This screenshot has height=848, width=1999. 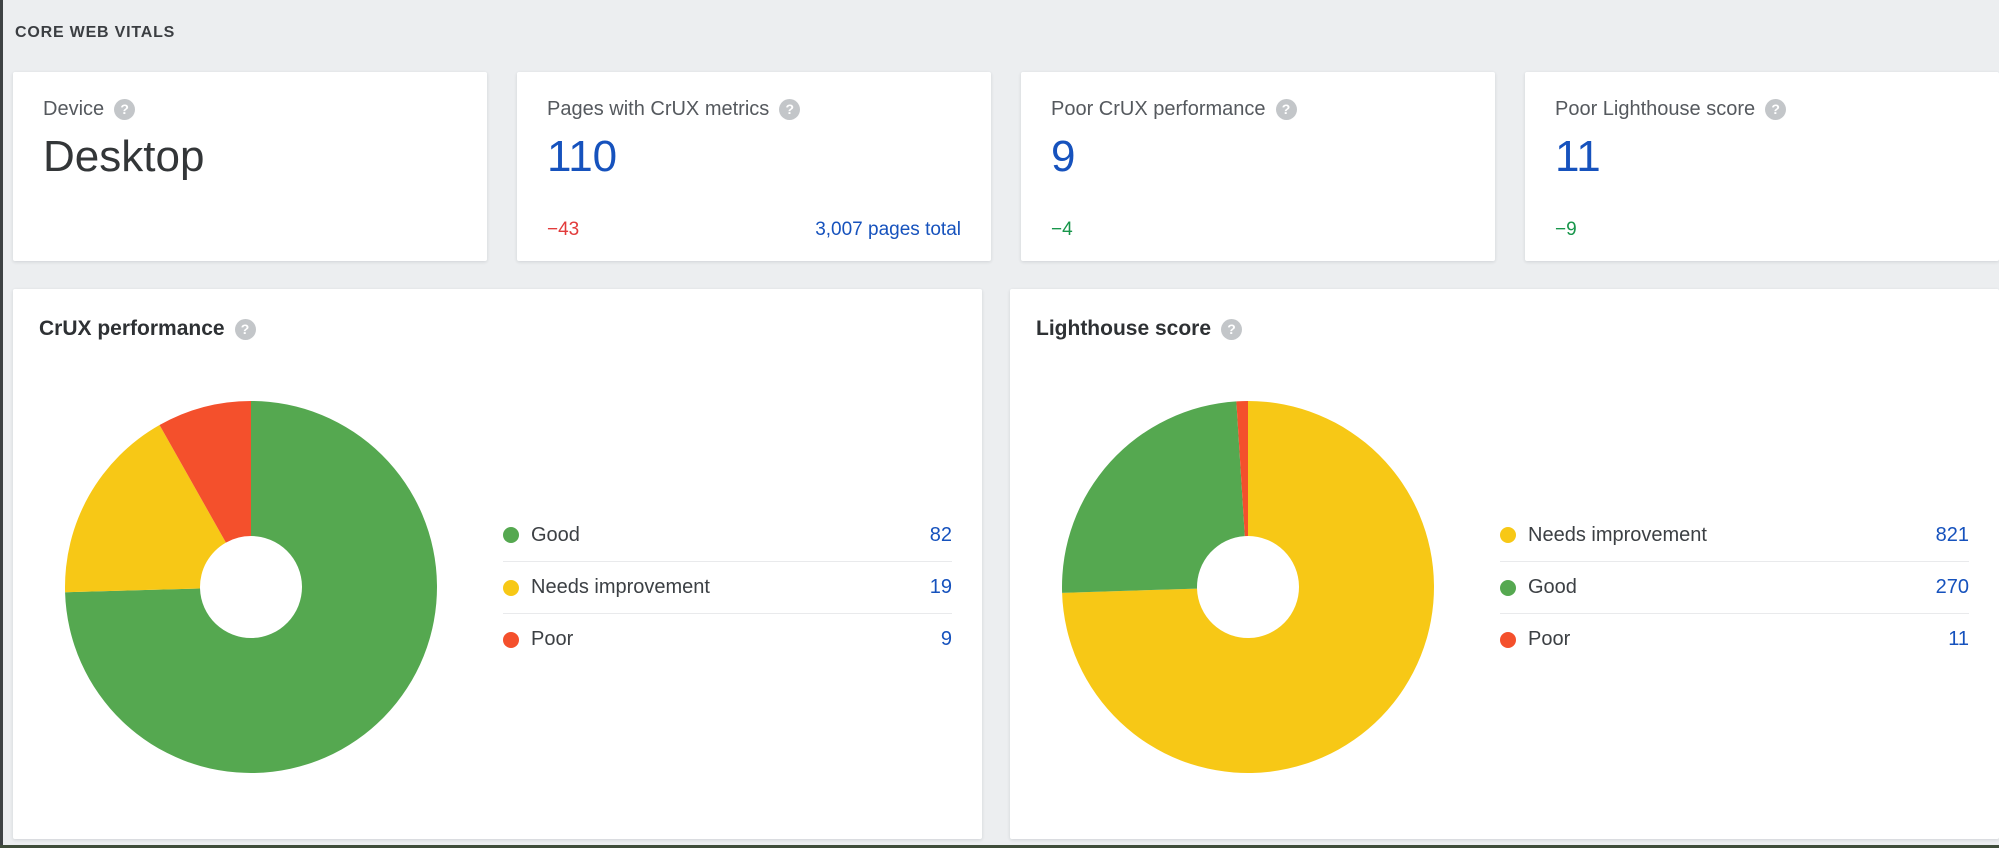 I want to click on stat-card-poor-lighthouse: Poor Lighthouse score ? 11 −9, so click(x=1762, y=166).